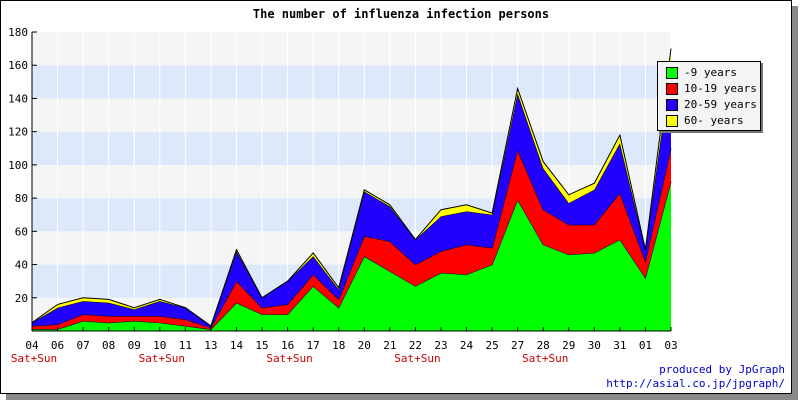  Describe the element at coordinates (720, 104) in the screenshot. I see `legend-label: 20-59 years` at that location.